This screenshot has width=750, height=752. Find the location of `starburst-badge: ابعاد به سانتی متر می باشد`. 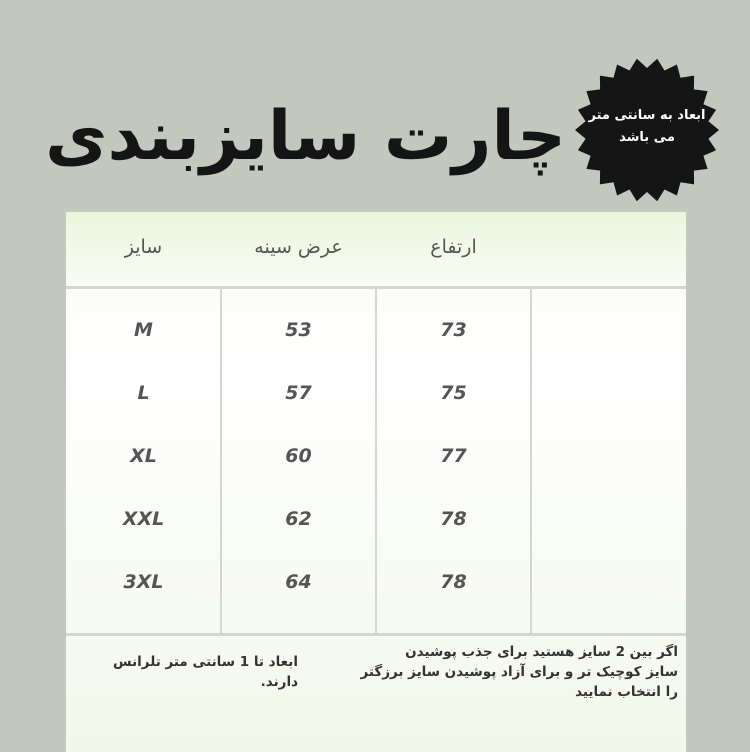

starburst-badge: ابعاد به سانتی متر می باشد is located at coordinates (647, 130).